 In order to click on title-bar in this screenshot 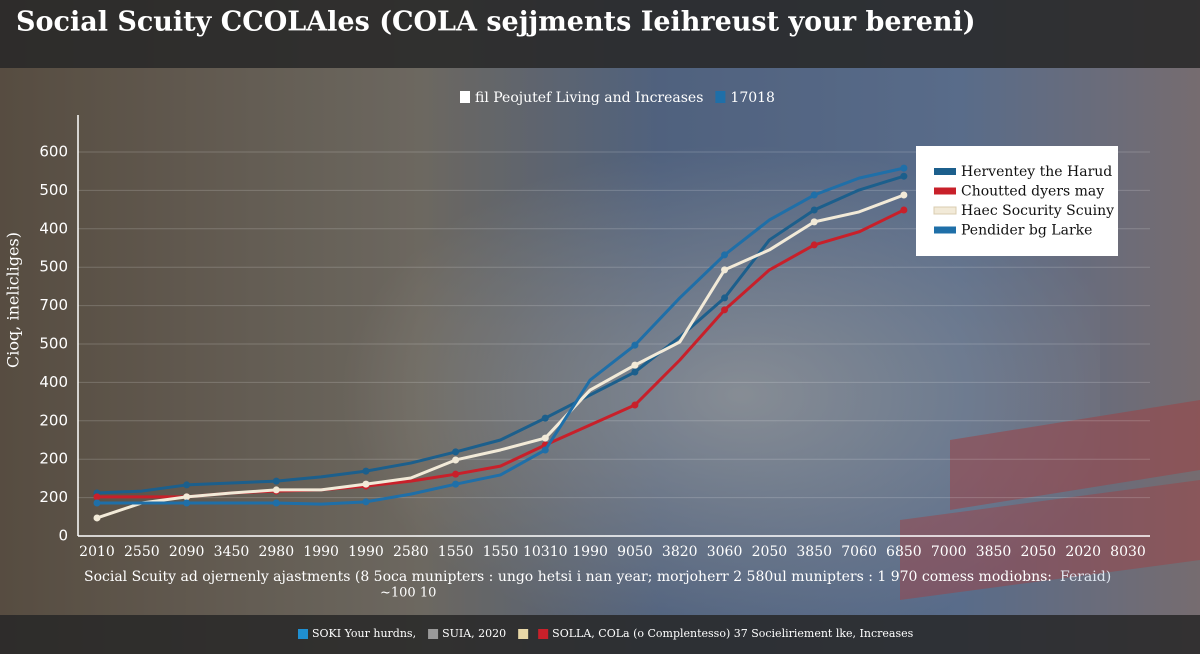, I will do `click(600, 34)`.